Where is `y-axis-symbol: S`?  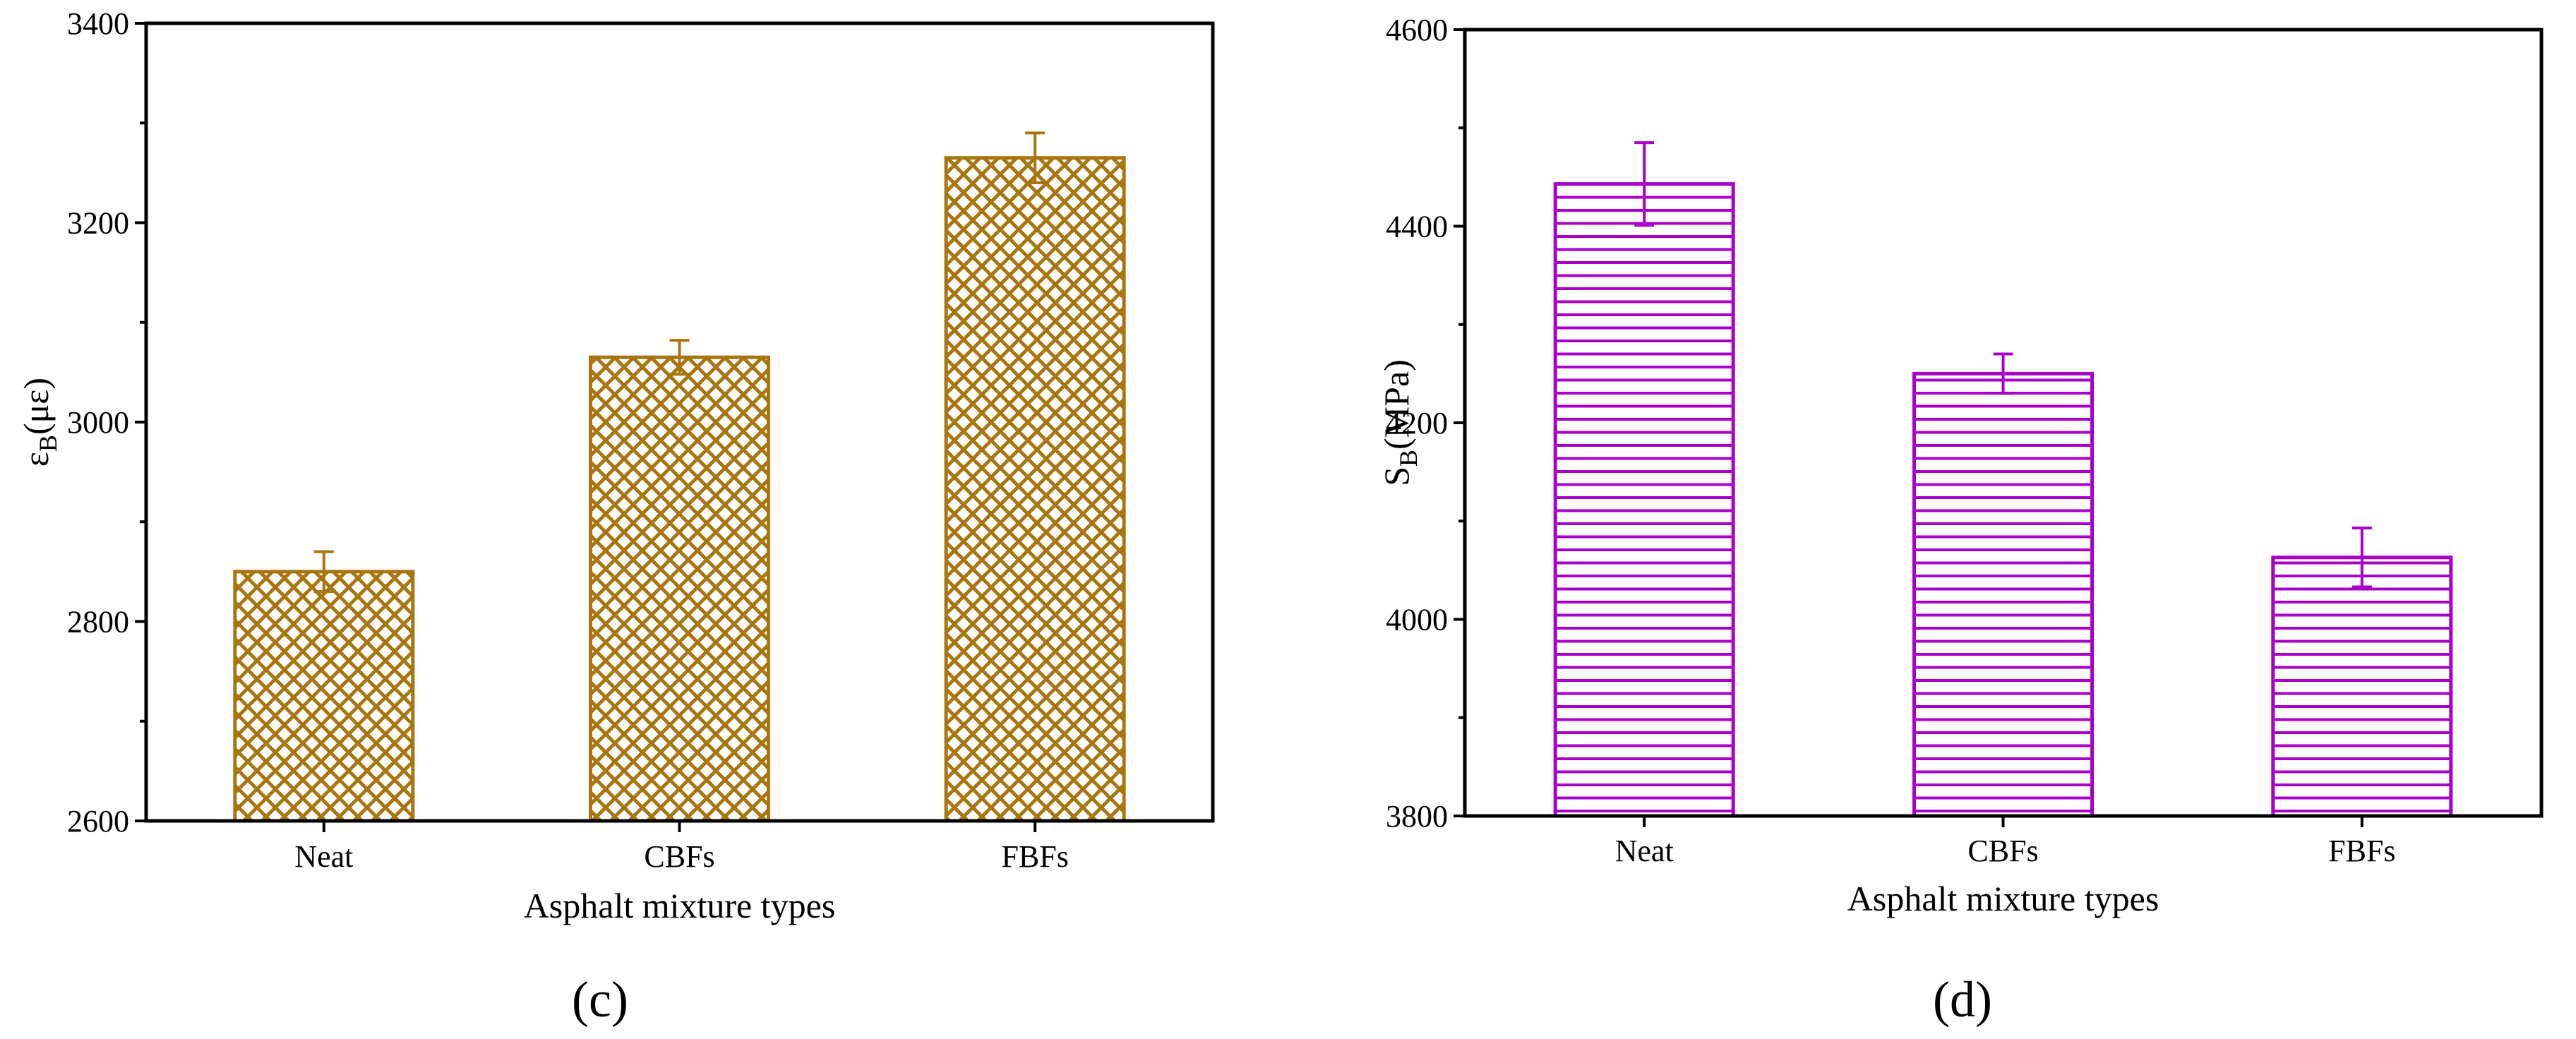
y-axis-symbol: S is located at coordinates (1396, 476).